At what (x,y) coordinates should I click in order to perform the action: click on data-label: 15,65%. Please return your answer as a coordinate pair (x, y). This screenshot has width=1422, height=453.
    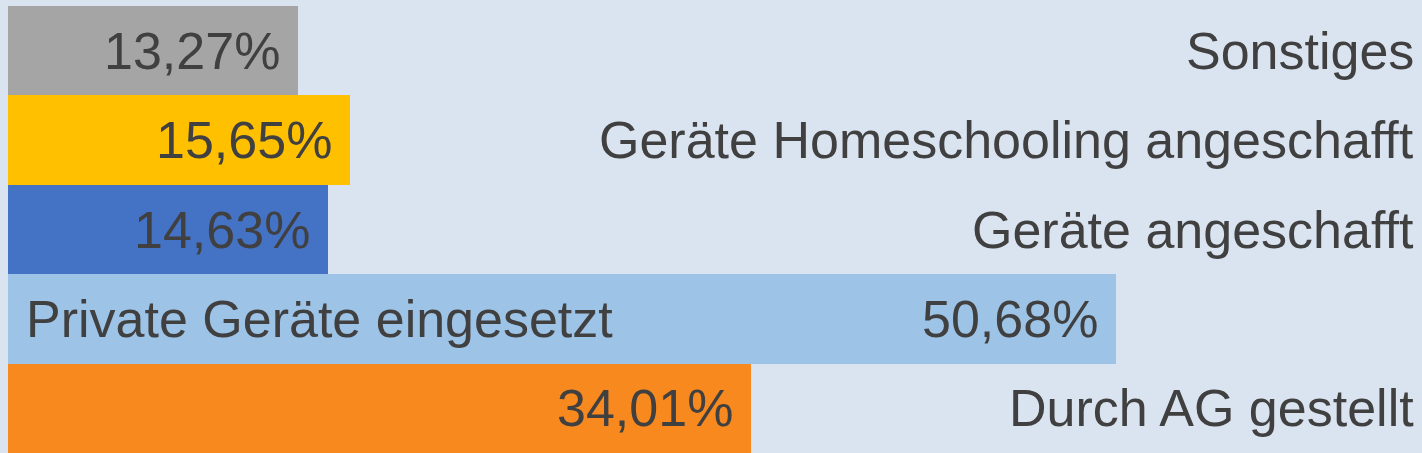
    Looking at the image, I should click on (244, 140).